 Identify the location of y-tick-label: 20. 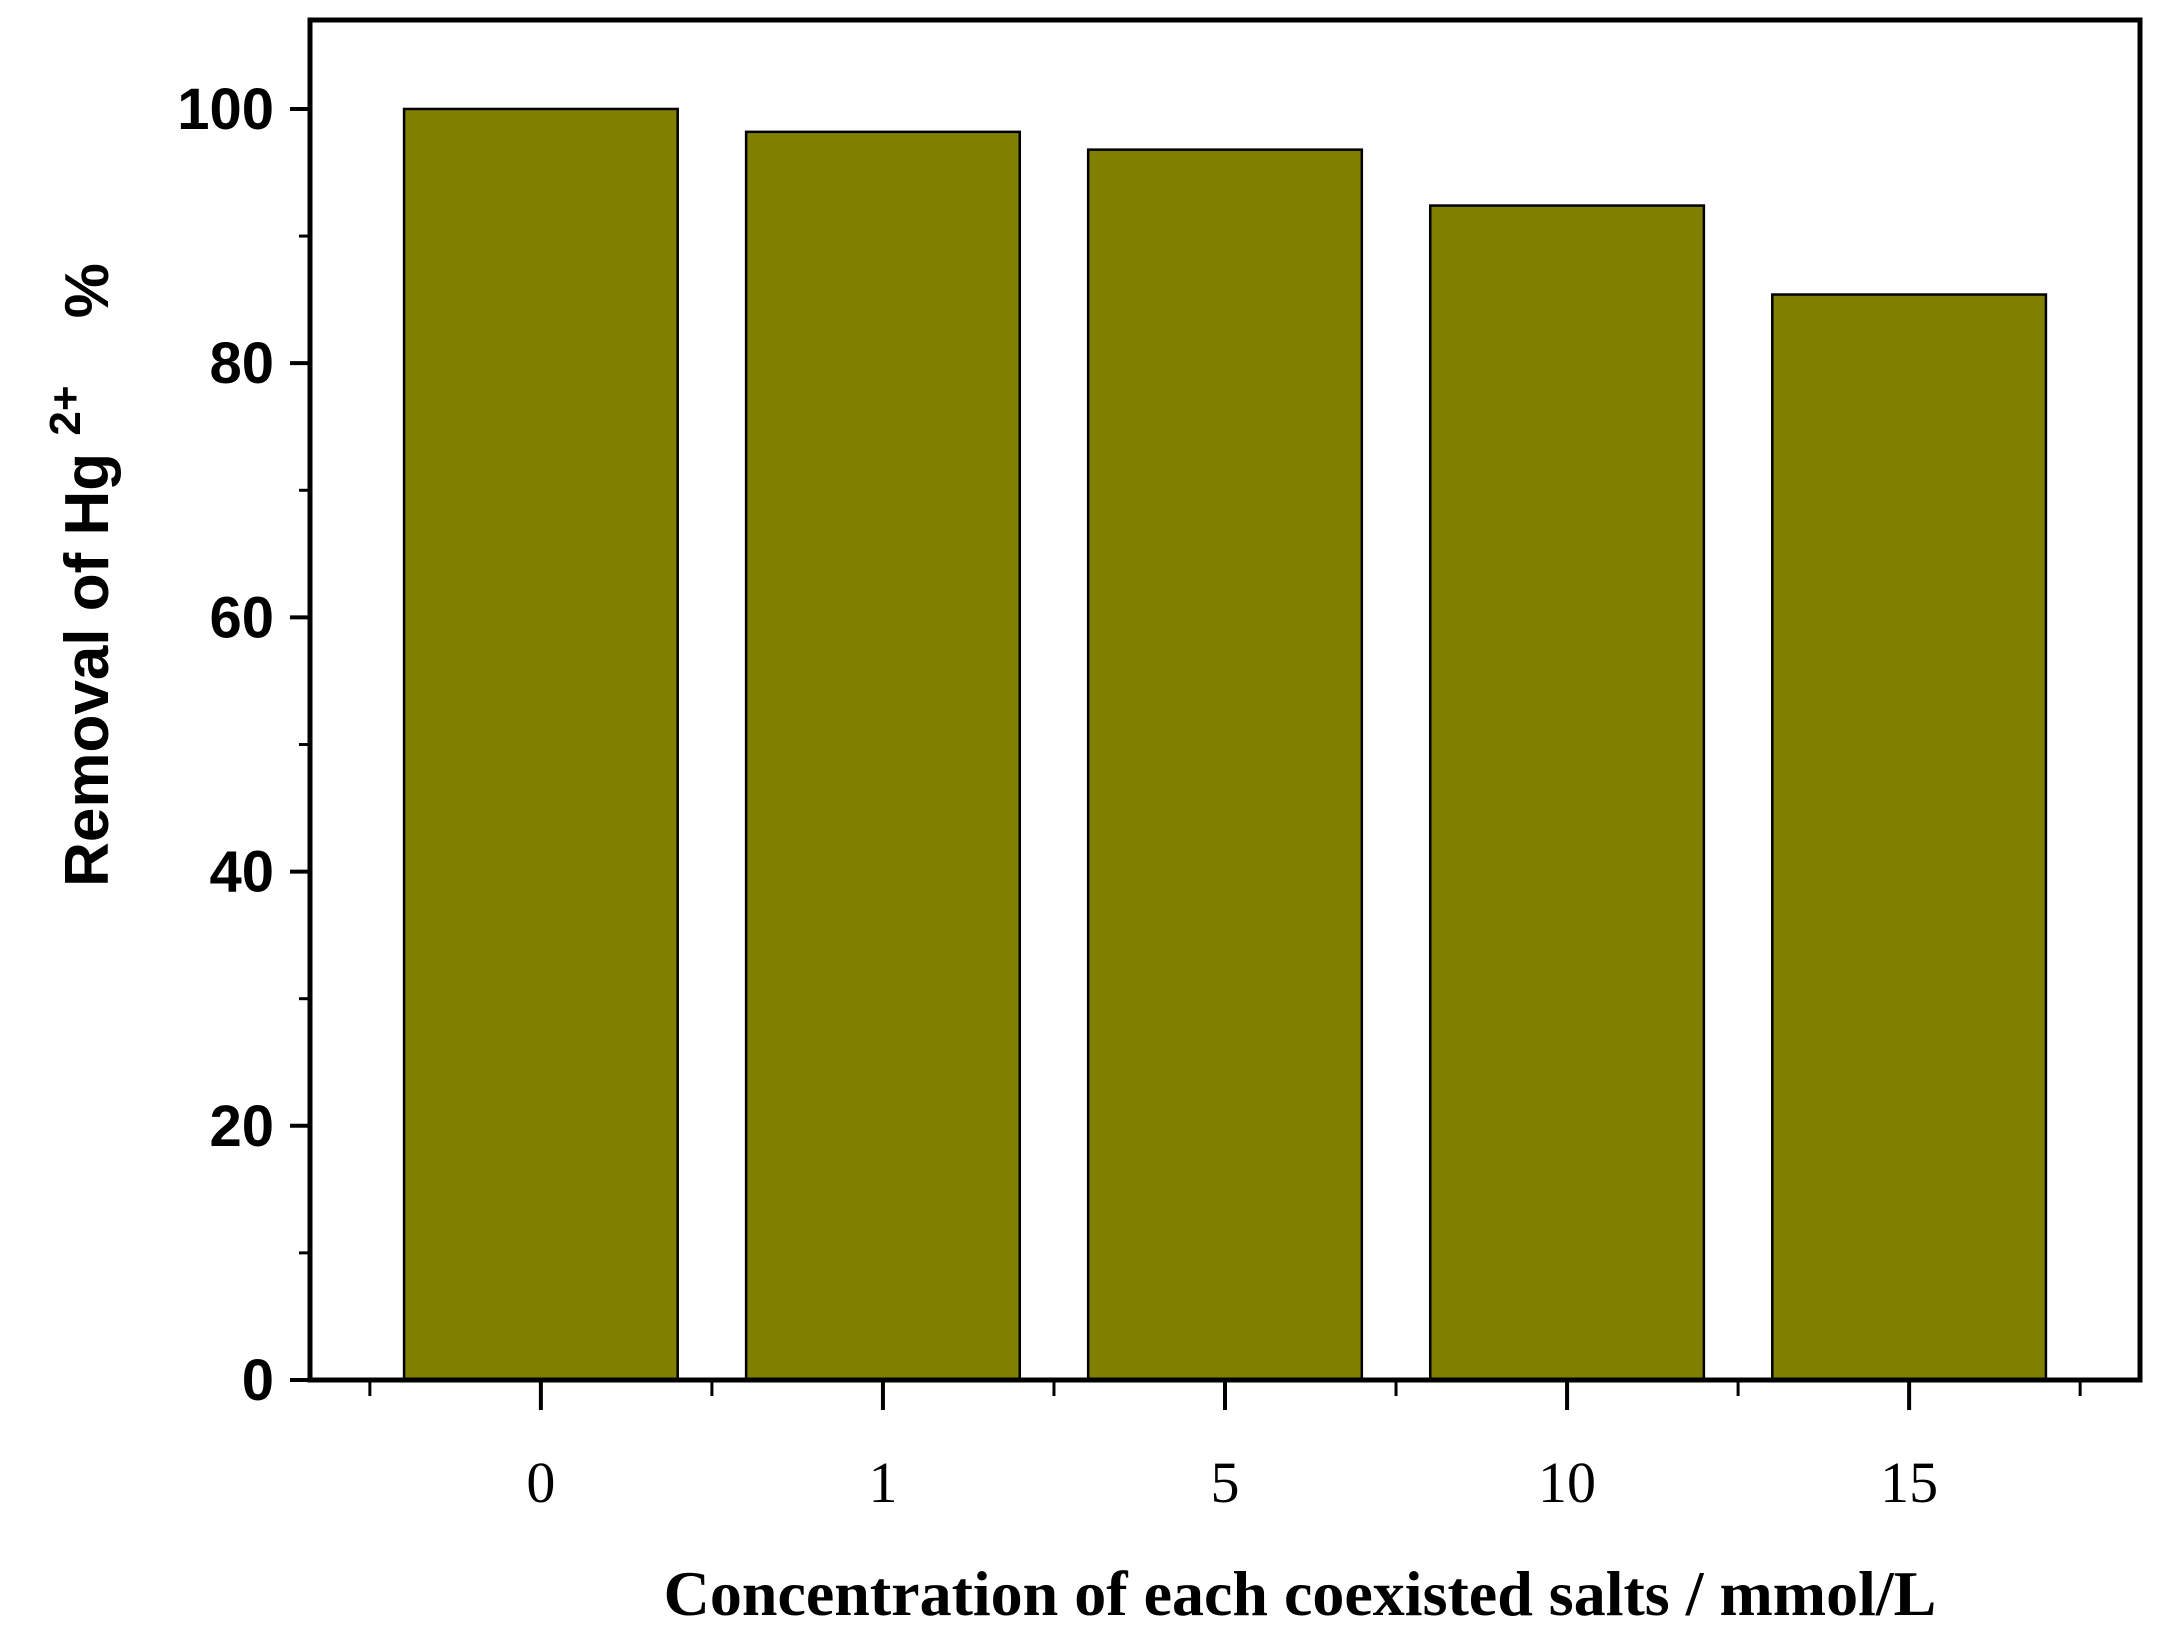
(241, 1126).